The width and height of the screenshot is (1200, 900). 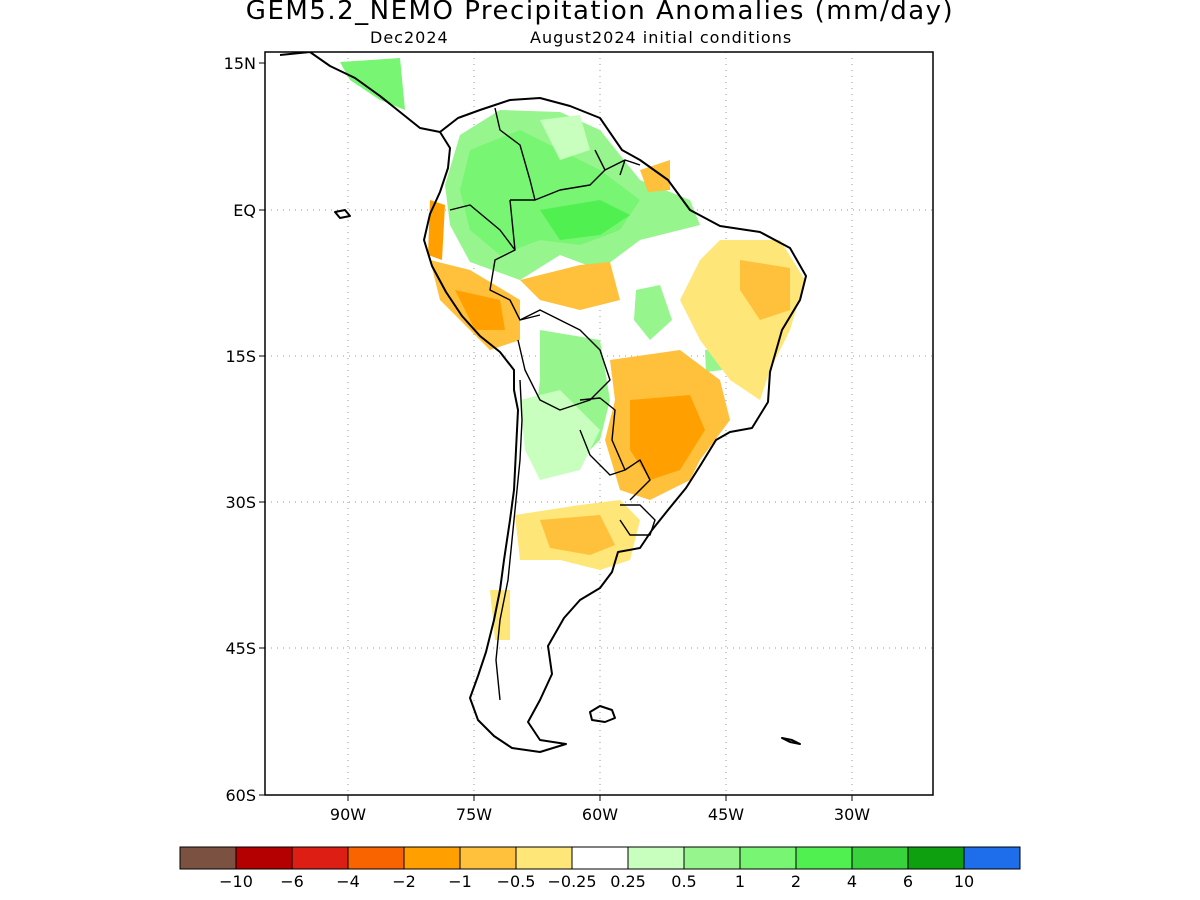 What do you see at coordinates (726, 814) in the screenshot?
I see `lon-tick-label: 45W` at bounding box center [726, 814].